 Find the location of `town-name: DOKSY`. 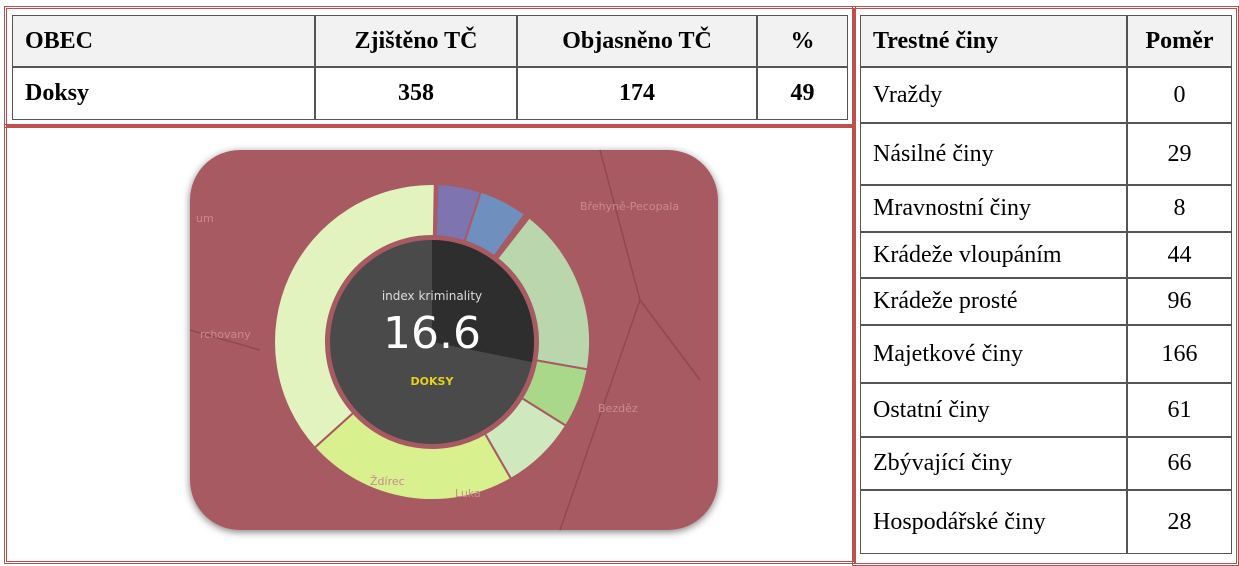

town-name: DOKSY is located at coordinates (433, 381).